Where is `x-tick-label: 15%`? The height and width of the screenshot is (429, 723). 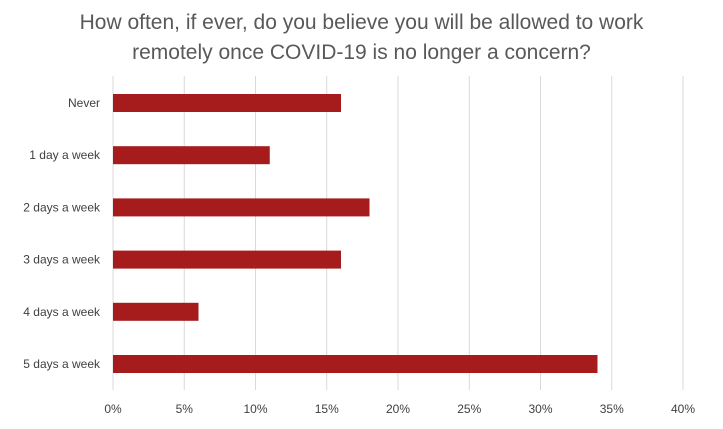
x-tick-label: 15% is located at coordinates (327, 409).